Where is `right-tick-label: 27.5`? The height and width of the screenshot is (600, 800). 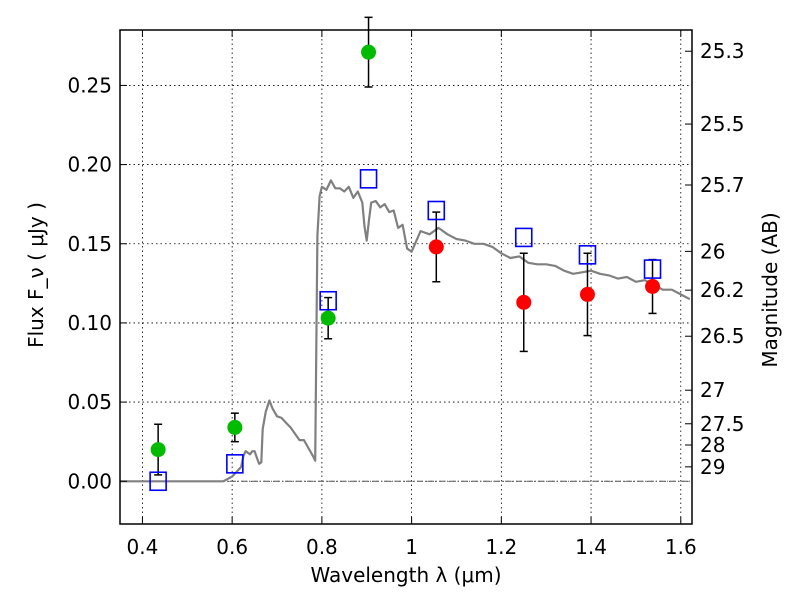 right-tick-label: 27.5 is located at coordinates (722, 424).